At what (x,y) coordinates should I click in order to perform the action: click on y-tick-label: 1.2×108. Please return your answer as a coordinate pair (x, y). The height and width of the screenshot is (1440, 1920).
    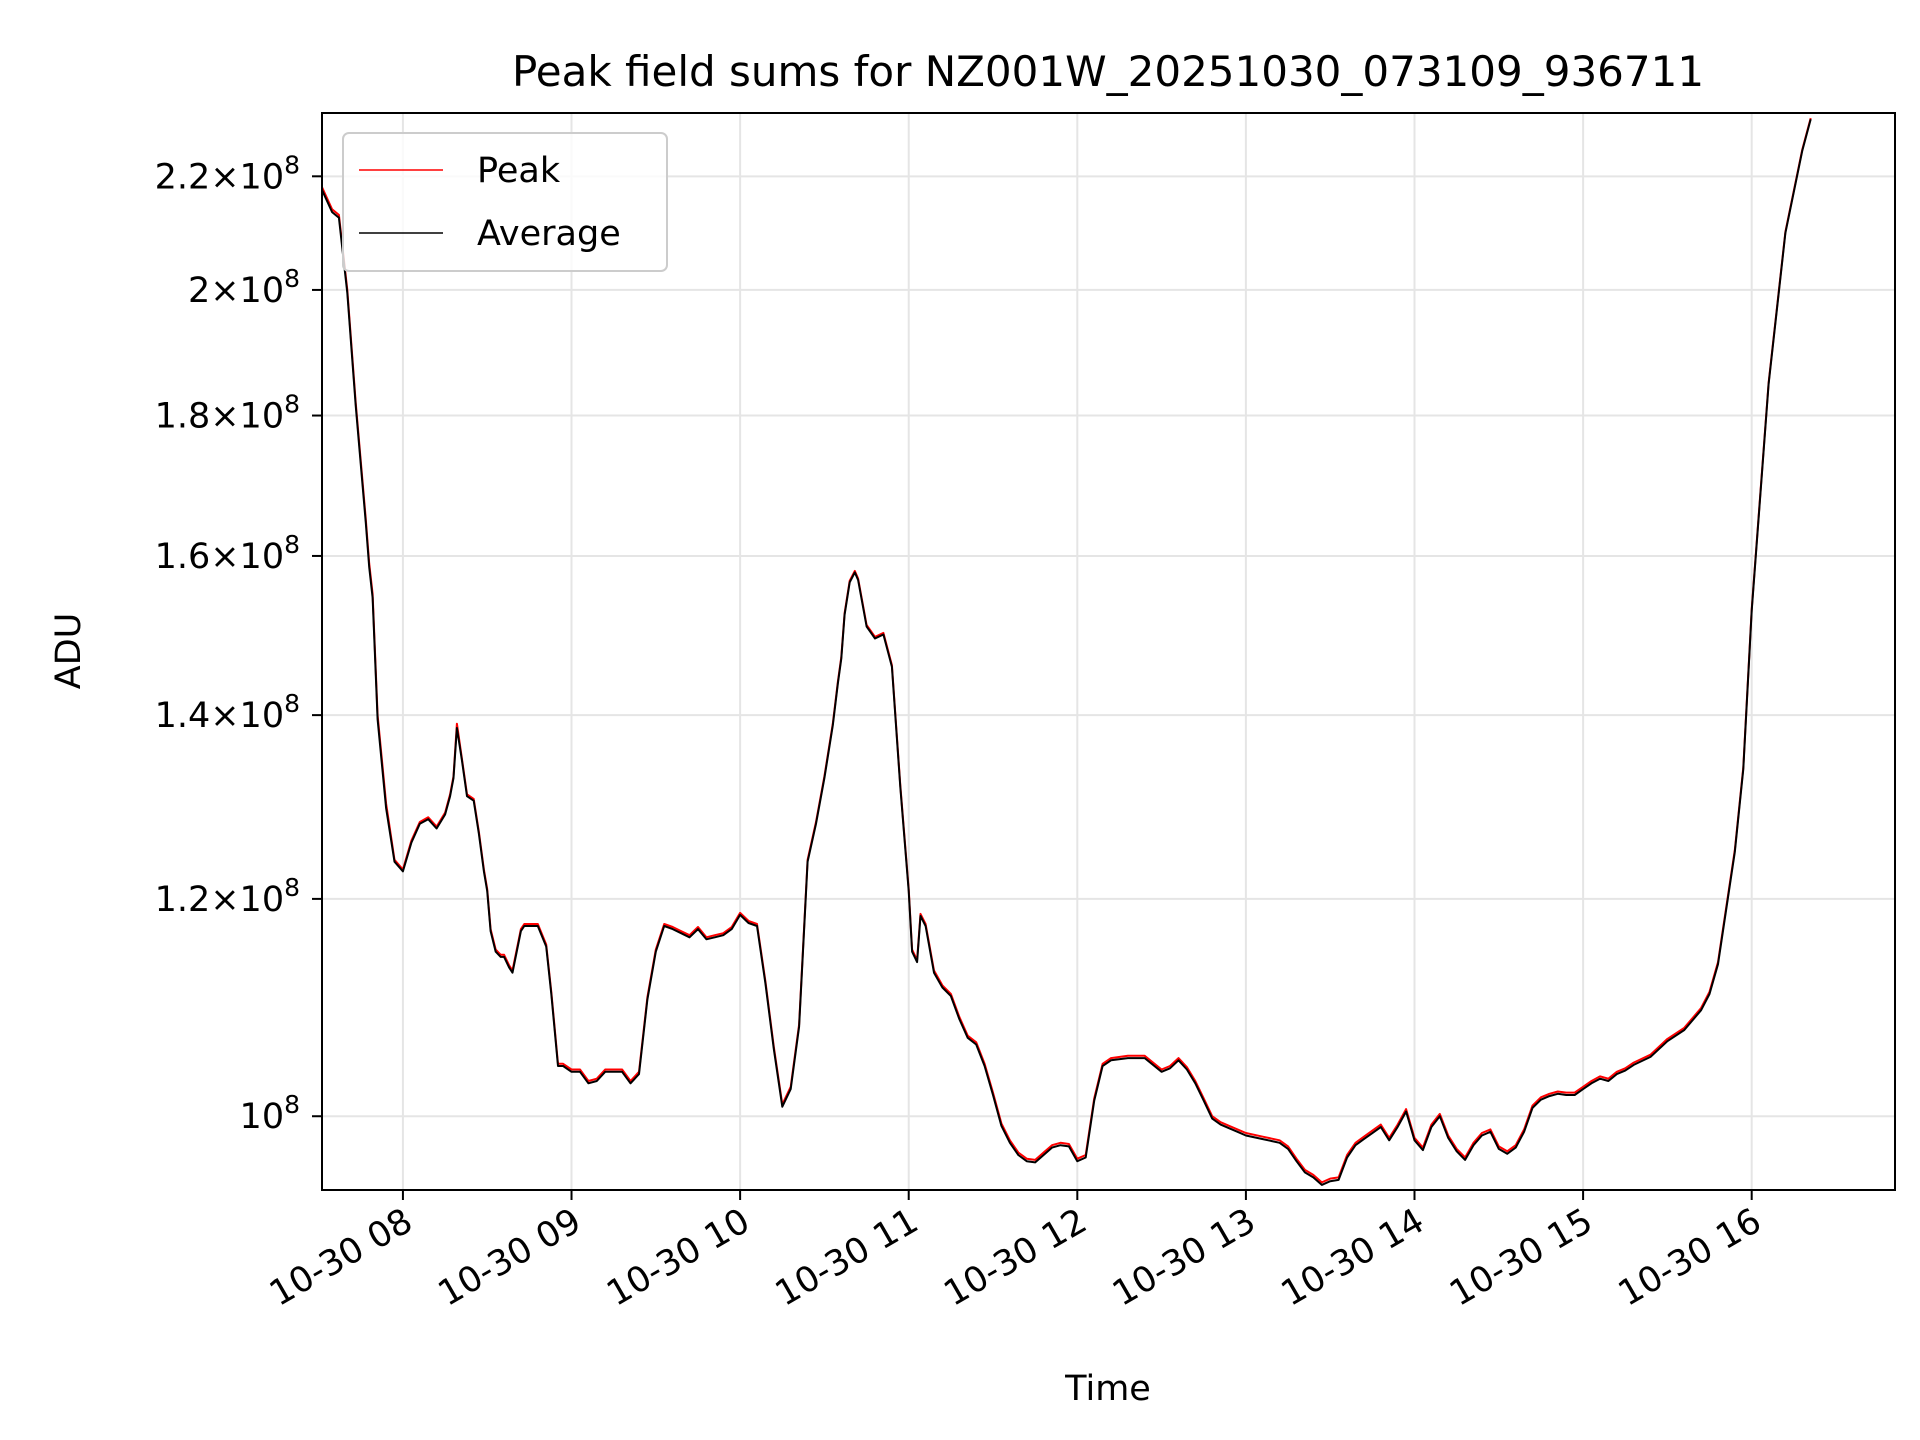
    Looking at the image, I should click on (227, 896).